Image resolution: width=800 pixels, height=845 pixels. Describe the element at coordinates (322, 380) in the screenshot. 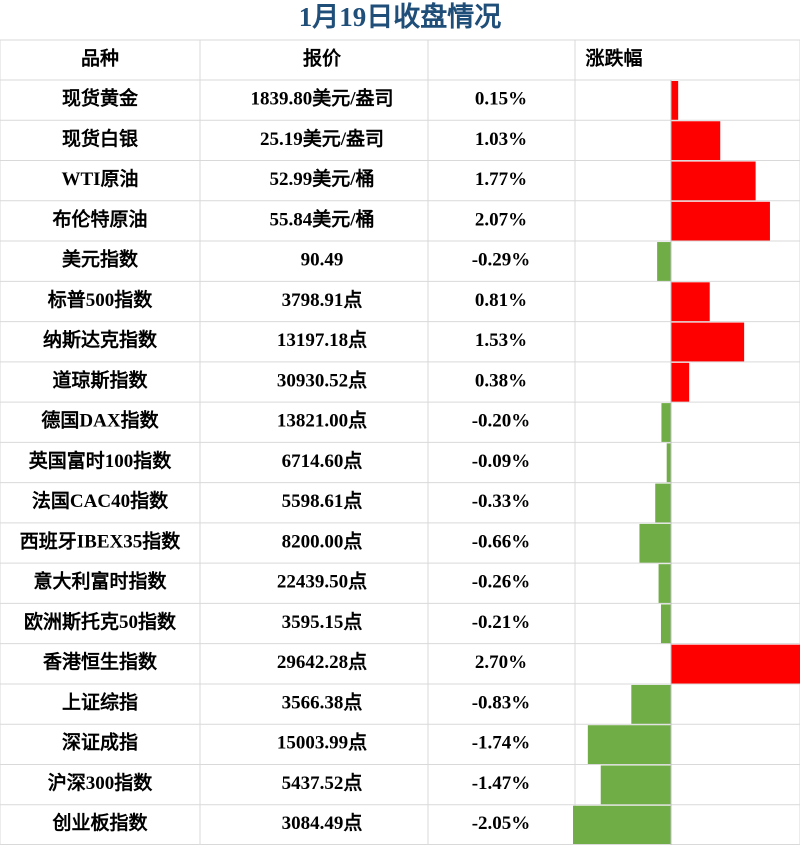

I see `price-cell: 30930.52点` at that location.